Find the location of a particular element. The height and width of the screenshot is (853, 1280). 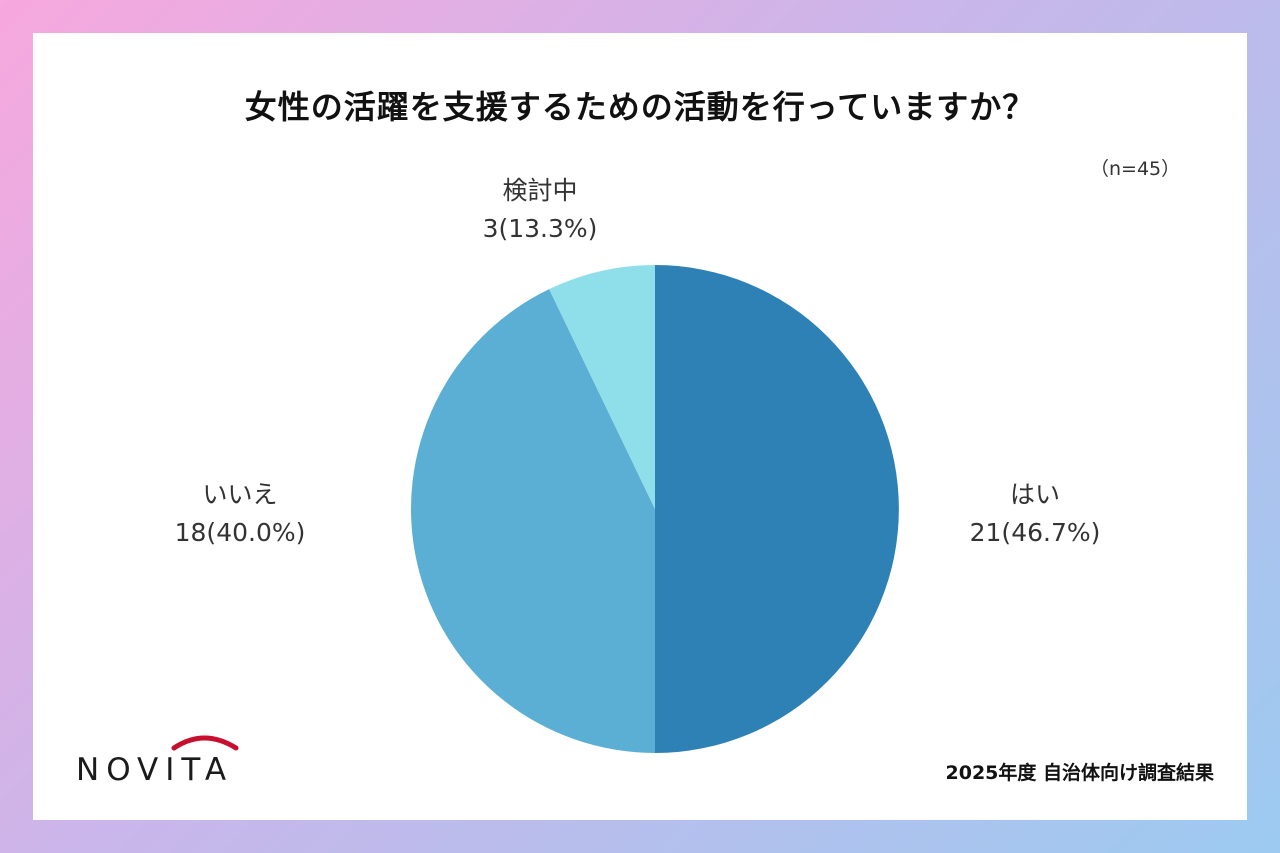

label-hai-value: 21(46.7%) is located at coordinates (1035, 532).